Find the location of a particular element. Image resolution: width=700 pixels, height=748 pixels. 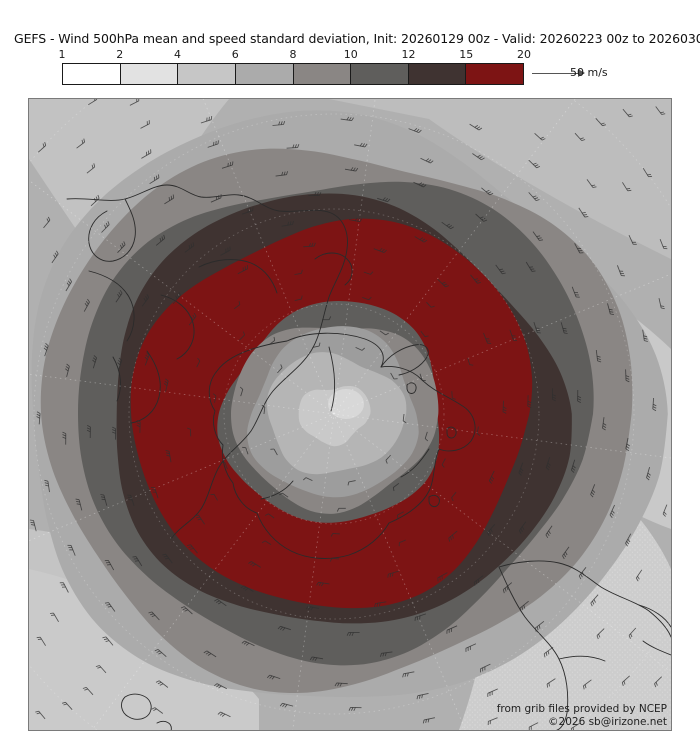

colorbar-tick-10: 10 is located at coordinates (350, 54).